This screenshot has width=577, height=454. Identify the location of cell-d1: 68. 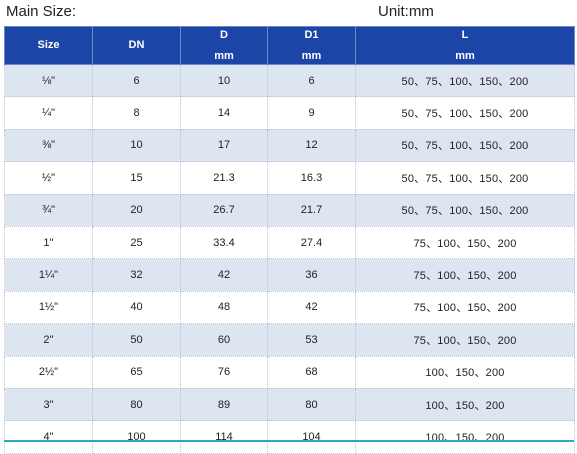
(311, 372).